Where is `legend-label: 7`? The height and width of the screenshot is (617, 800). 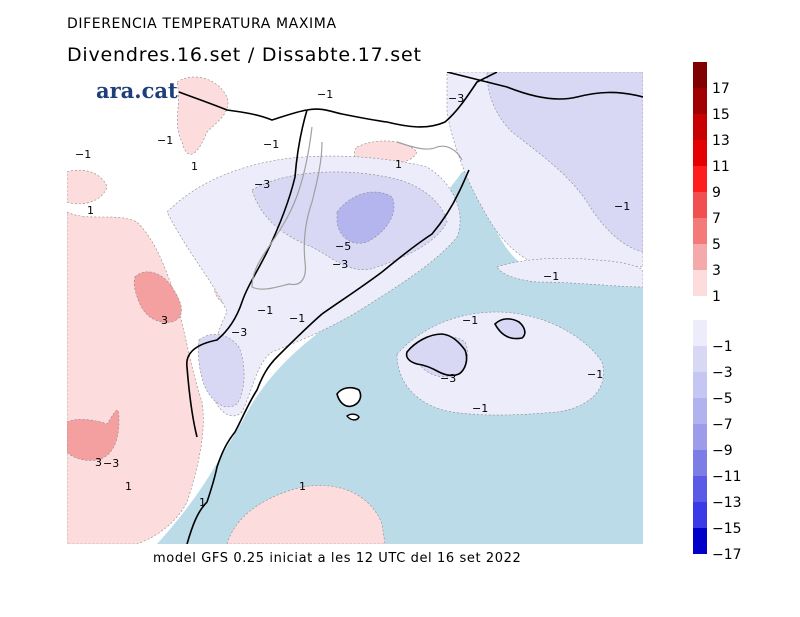 legend-label: 7 is located at coordinates (716, 219).